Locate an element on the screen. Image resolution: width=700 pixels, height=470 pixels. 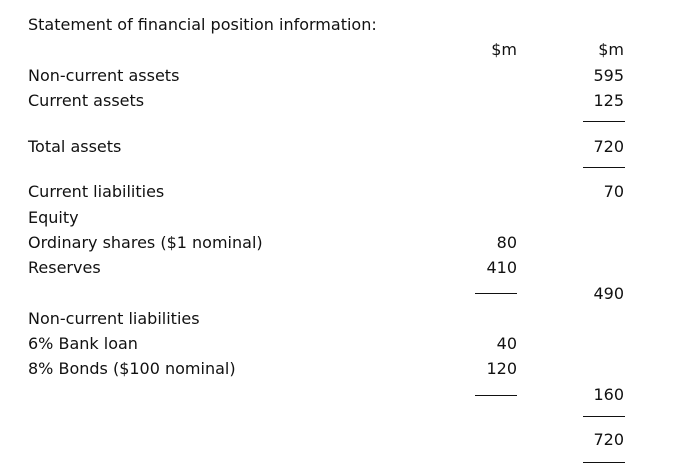
subtotal-rule is located at coordinates (604, 121).